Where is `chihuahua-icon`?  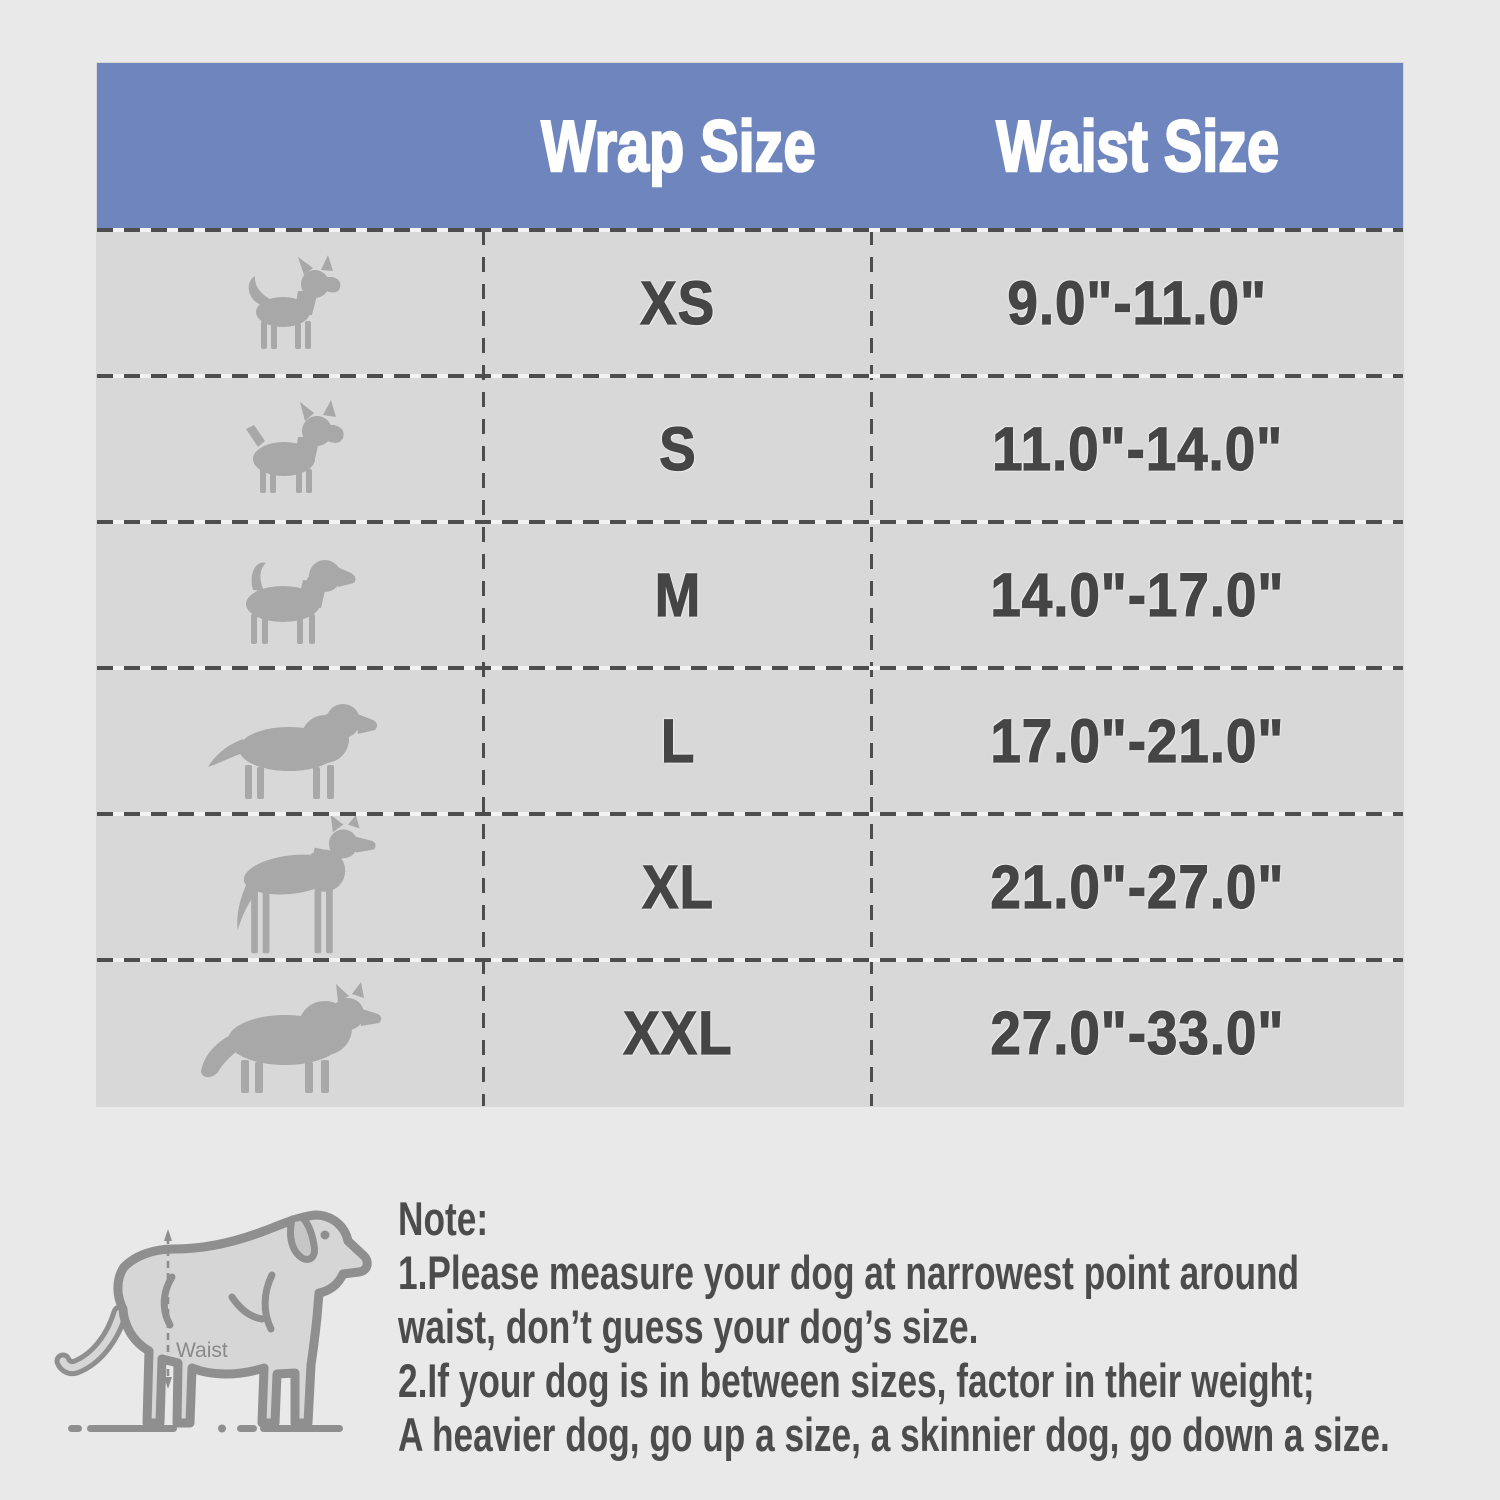
chihuahua-icon is located at coordinates (294, 302).